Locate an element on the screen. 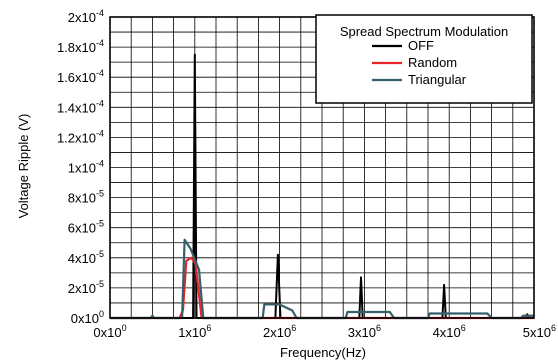 This screenshot has height=362, width=558. x-tick-label: 1x10⁶ is located at coordinates (194, 331).